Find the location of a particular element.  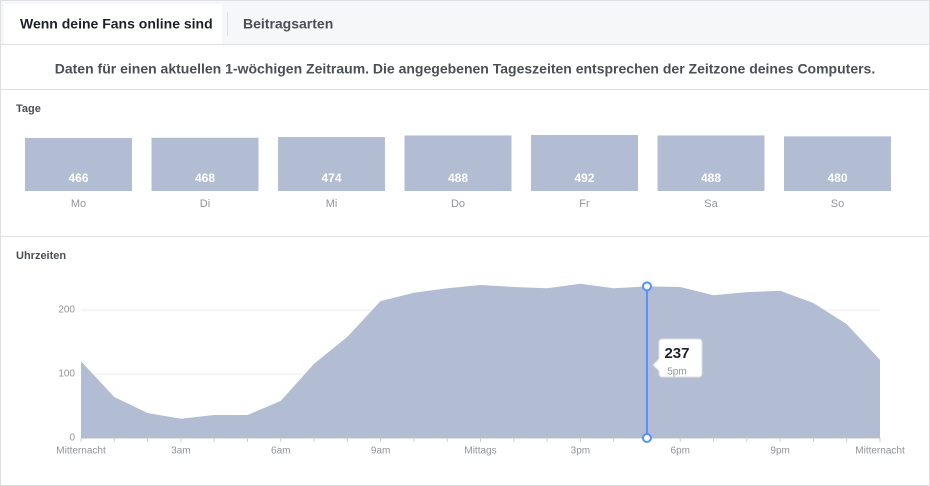

active-tab-bg is located at coordinates (113, 24).